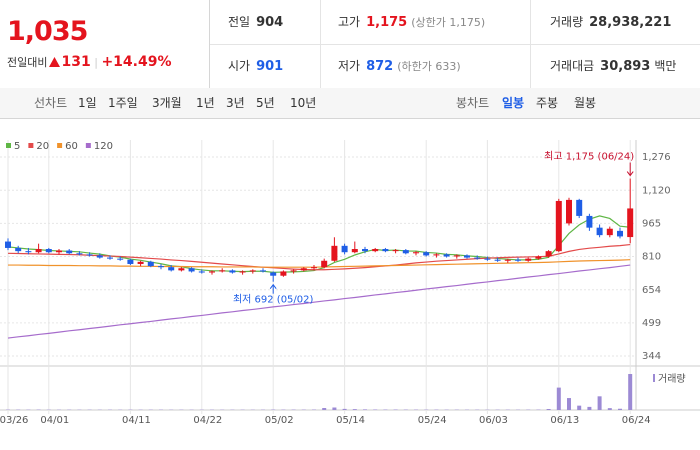  I want to click on x-tick-label: 05/02, so click(279, 420).